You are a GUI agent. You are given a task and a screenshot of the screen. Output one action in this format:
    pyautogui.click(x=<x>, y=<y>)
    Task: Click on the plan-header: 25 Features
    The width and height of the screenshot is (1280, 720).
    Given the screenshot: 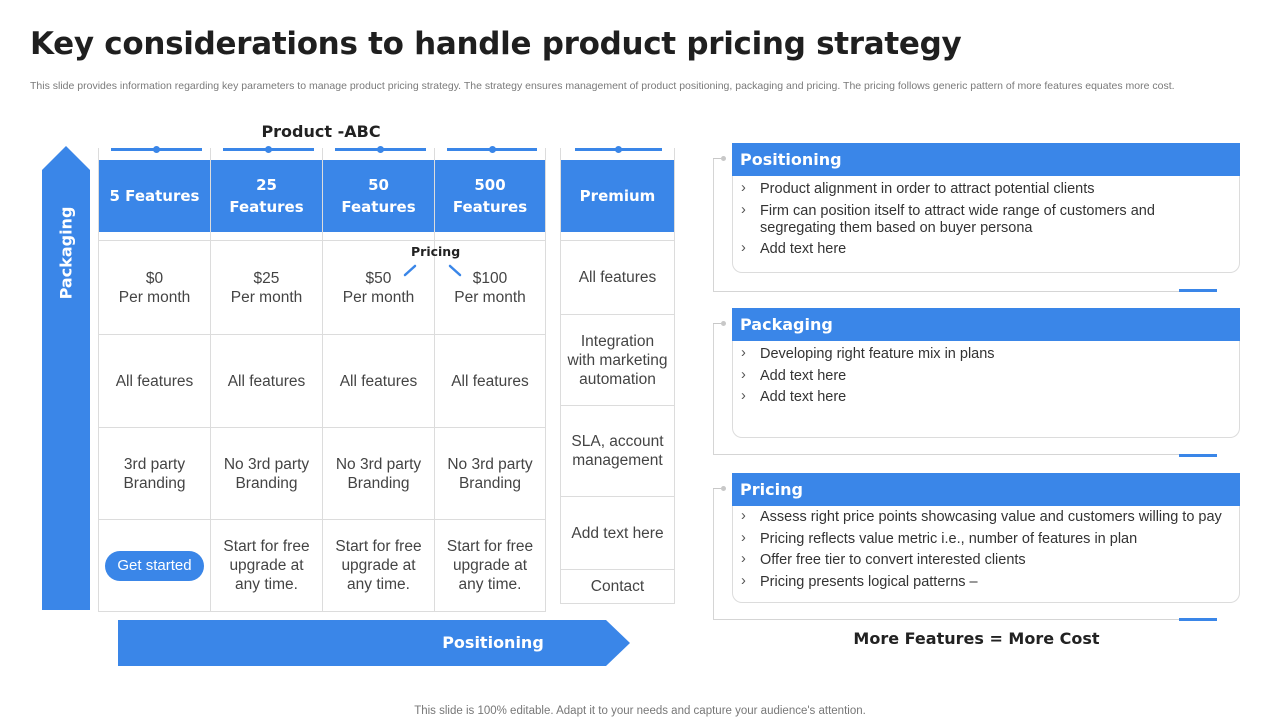 What is the action you would take?
    pyautogui.click(x=266, y=196)
    